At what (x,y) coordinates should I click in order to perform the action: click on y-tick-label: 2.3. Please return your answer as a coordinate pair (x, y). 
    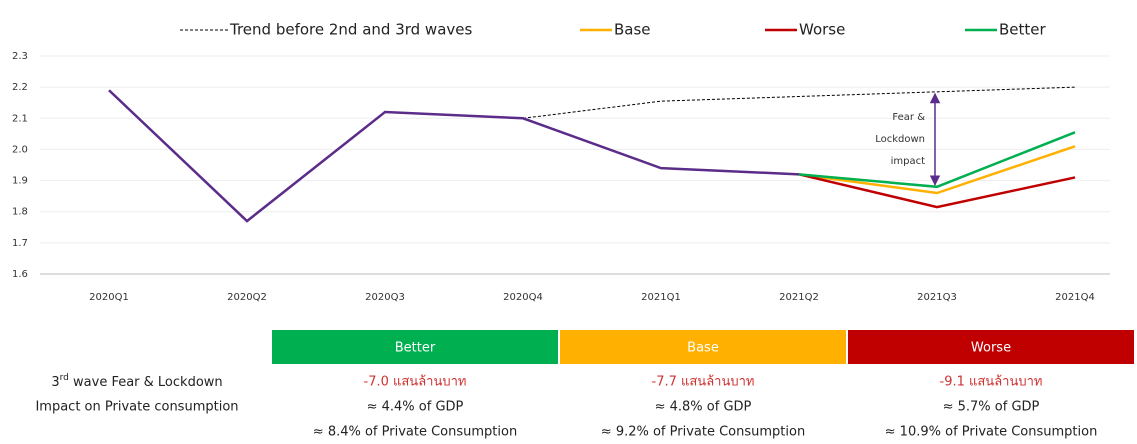
    Looking at the image, I should click on (20, 56).